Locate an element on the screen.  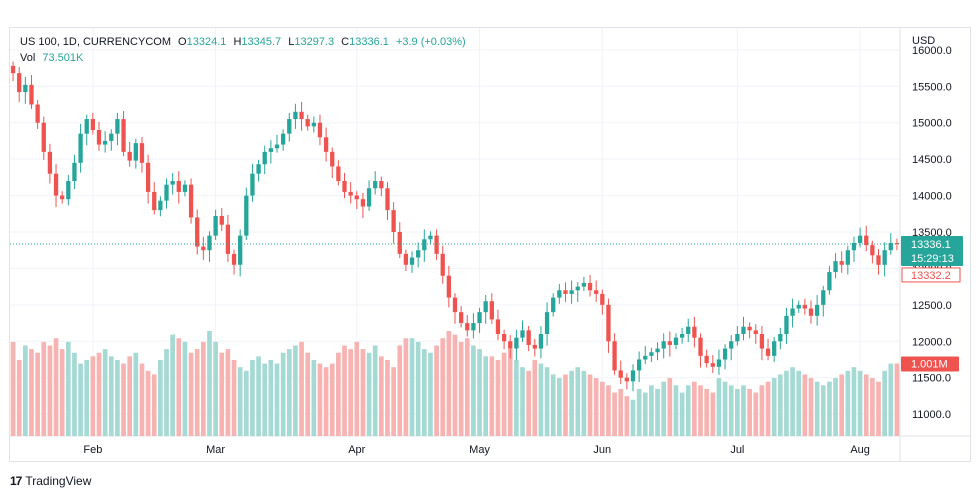
legend-change: +3.9 (+0.03%) is located at coordinates (430, 42).